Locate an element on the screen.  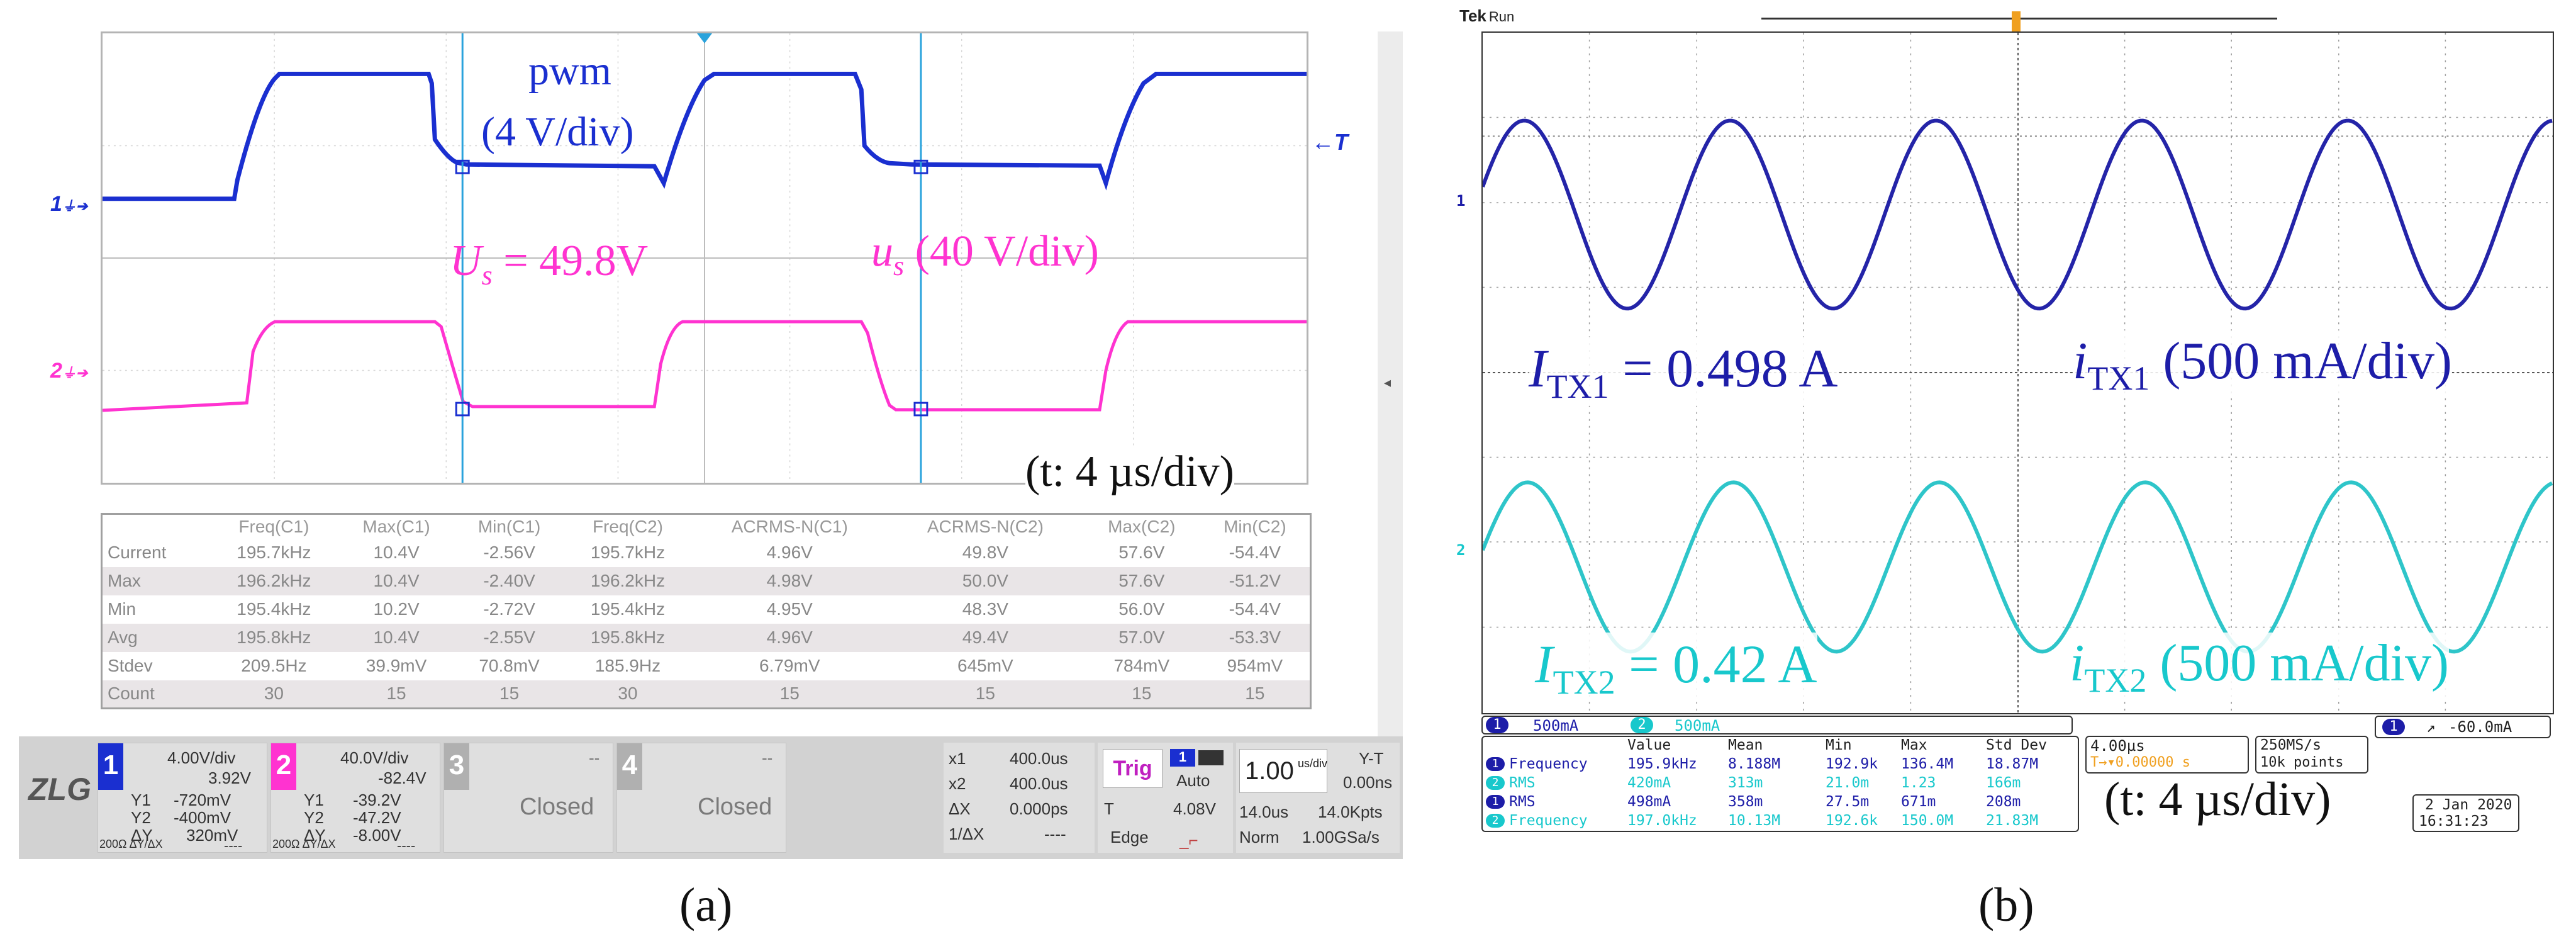
table-cell: 4.96V is located at coordinates (789, 637).